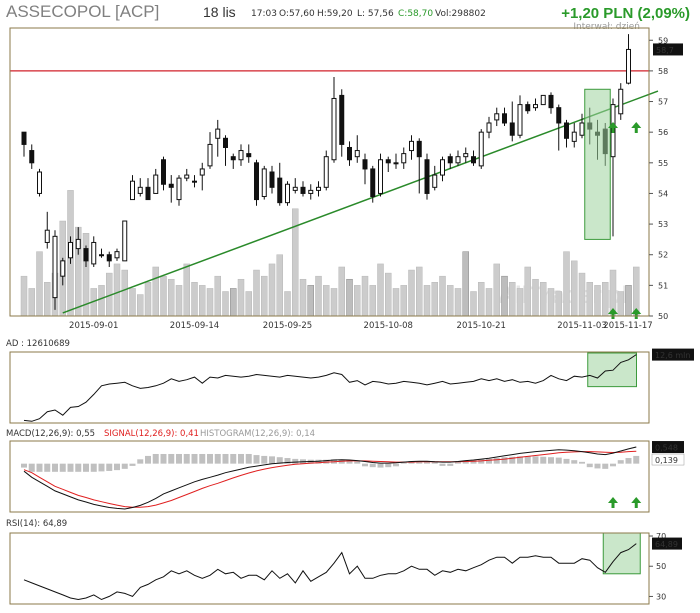 This screenshot has height=613, width=700. Describe the element at coordinates (666, 448) in the screenshot. I see `macd-last-label: 0,548` at that location.